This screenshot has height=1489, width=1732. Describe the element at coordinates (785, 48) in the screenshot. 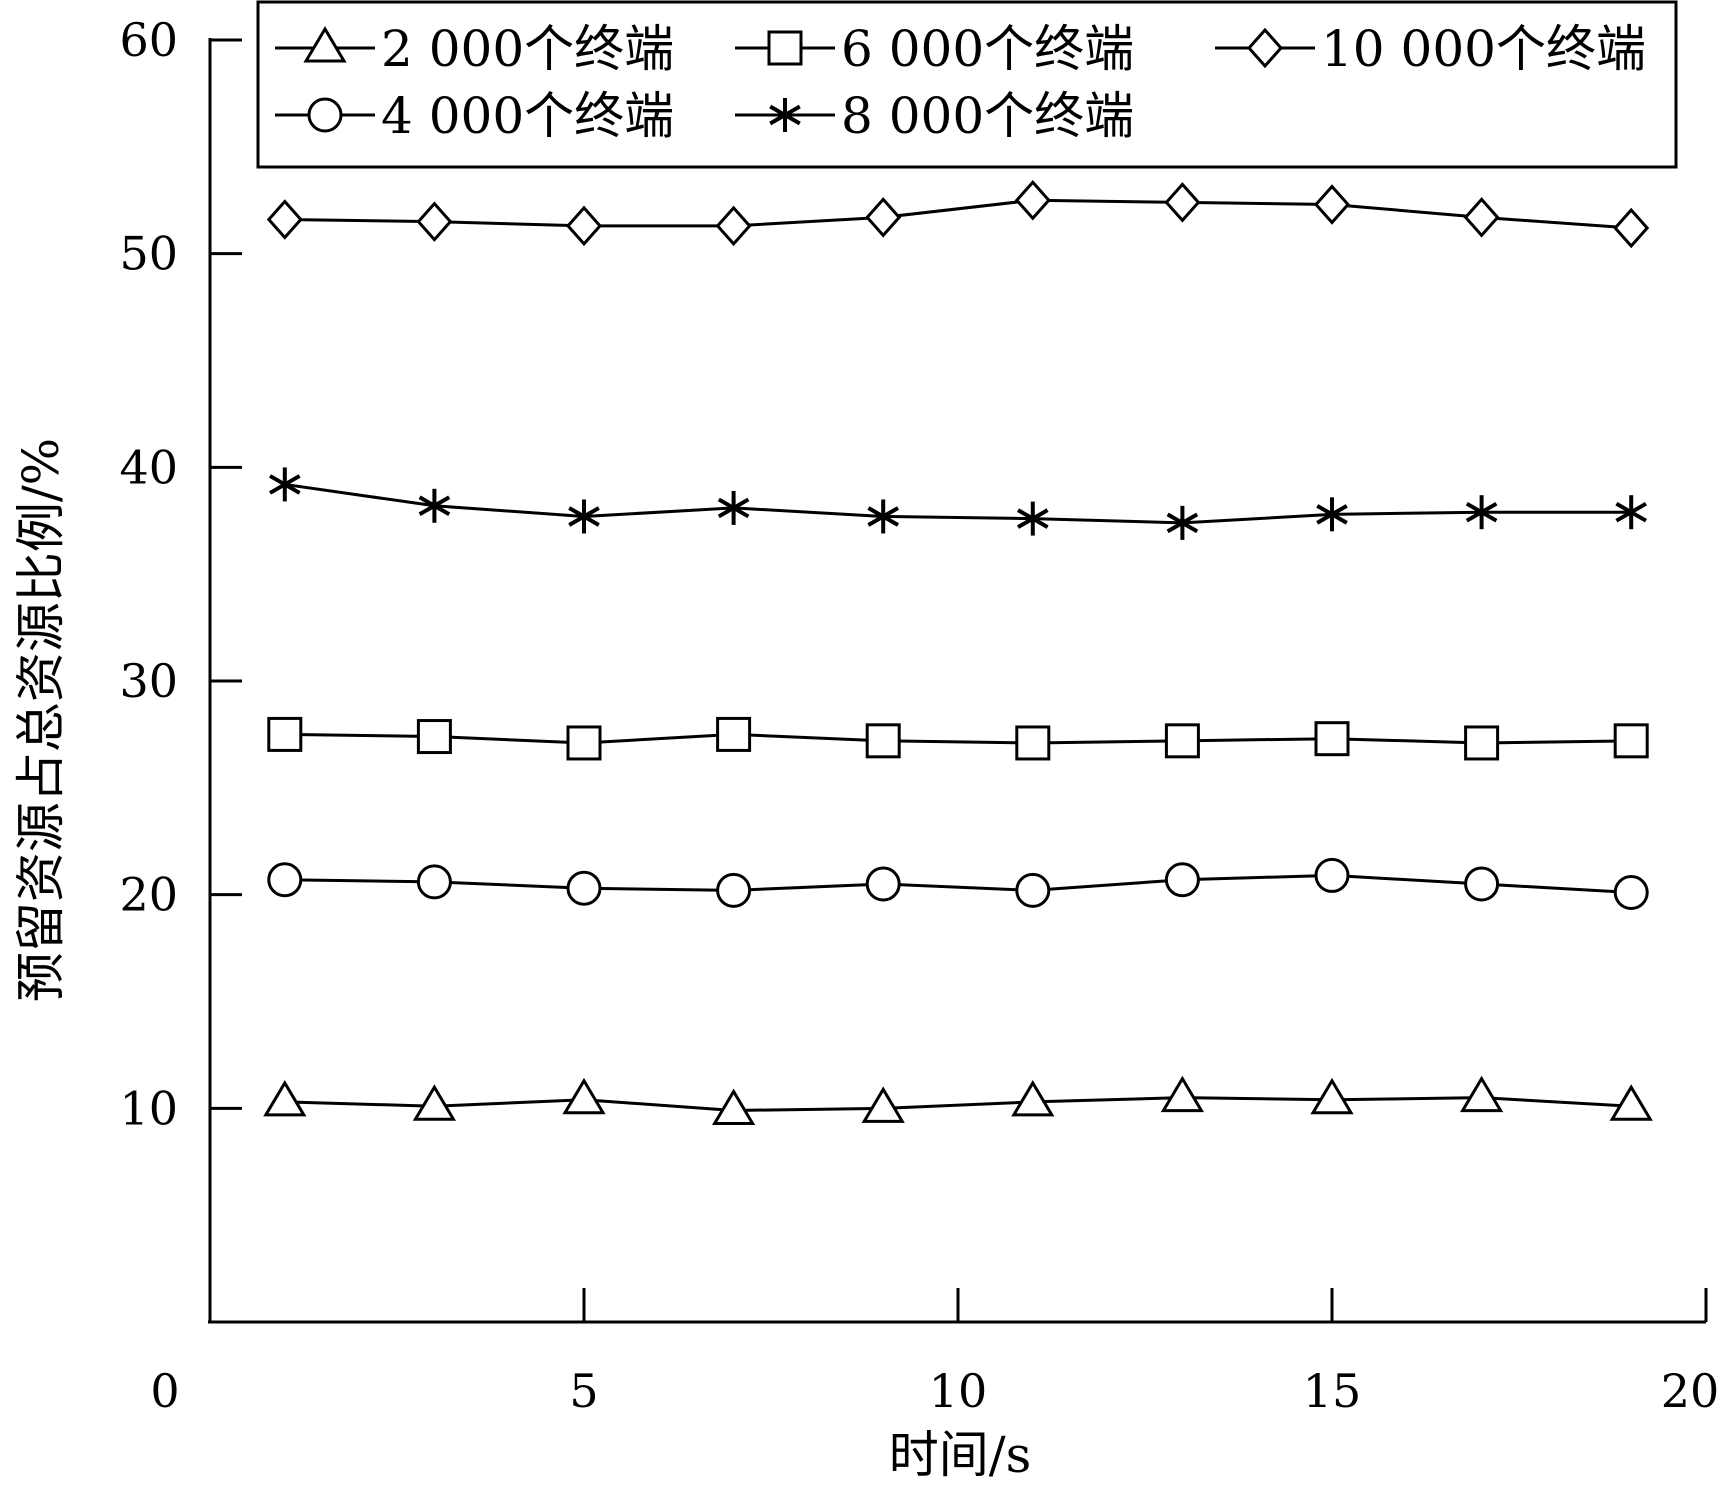

I see `legend-marker-square` at that location.